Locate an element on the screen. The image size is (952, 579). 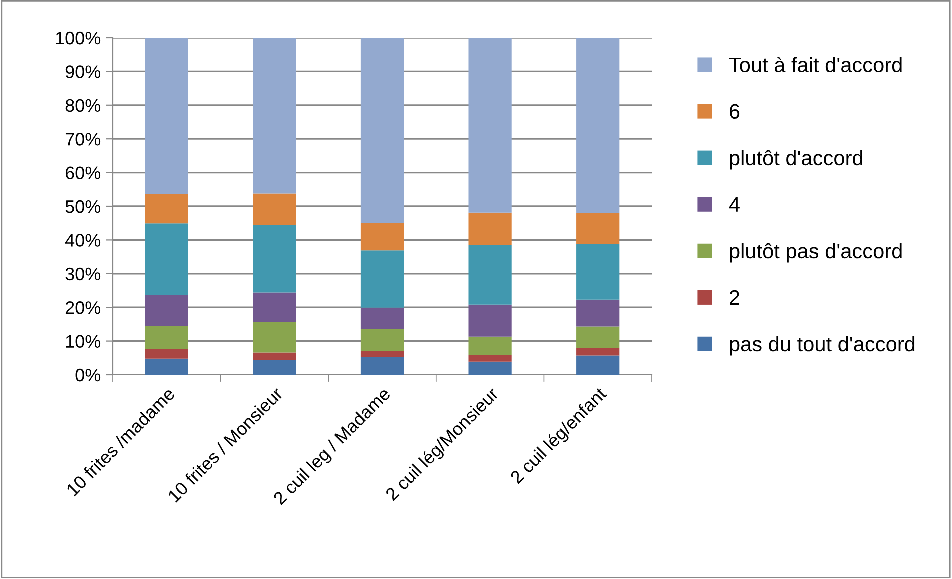
y-tick-label: 50% is located at coordinates (83, 207).